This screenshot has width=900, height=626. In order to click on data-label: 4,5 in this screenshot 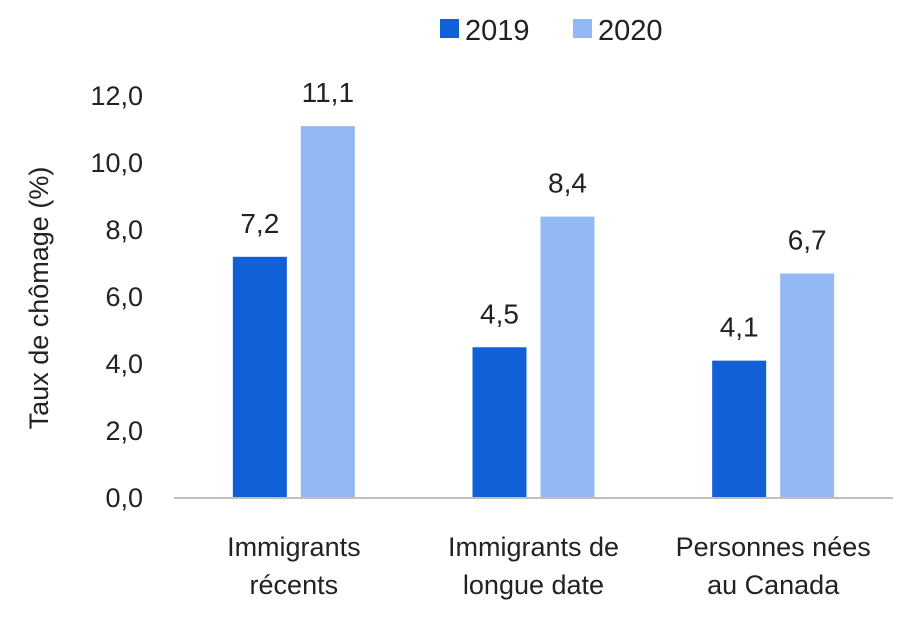, I will do `click(499, 313)`.